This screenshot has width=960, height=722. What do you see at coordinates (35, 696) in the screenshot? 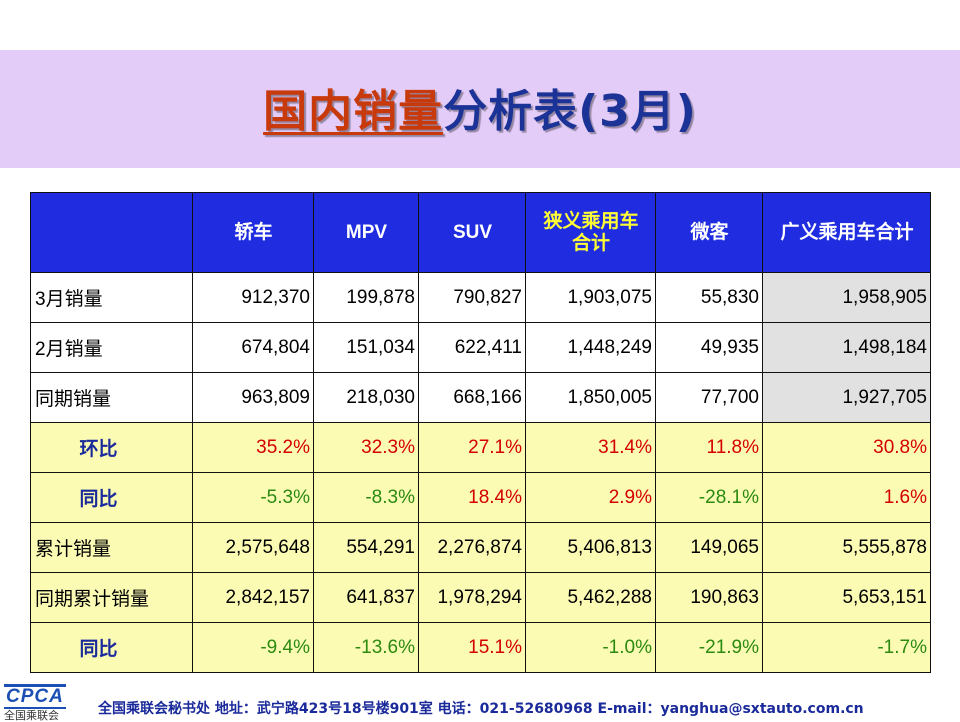
I see `logo-mark: CPCA` at bounding box center [35, 696].